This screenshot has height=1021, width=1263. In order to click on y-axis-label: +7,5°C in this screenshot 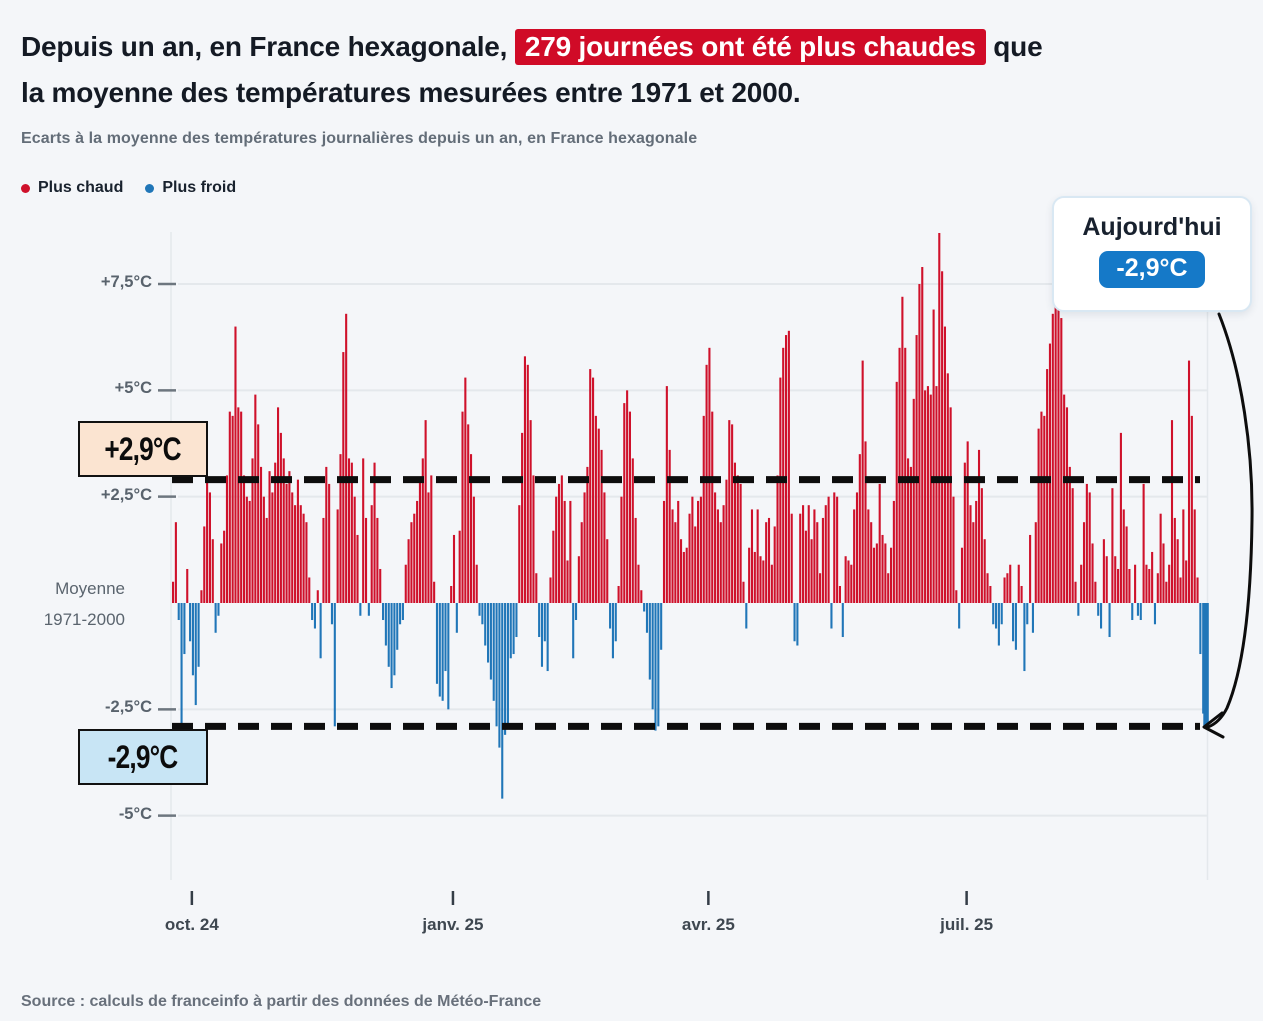, I will do `click(126, 282)`.